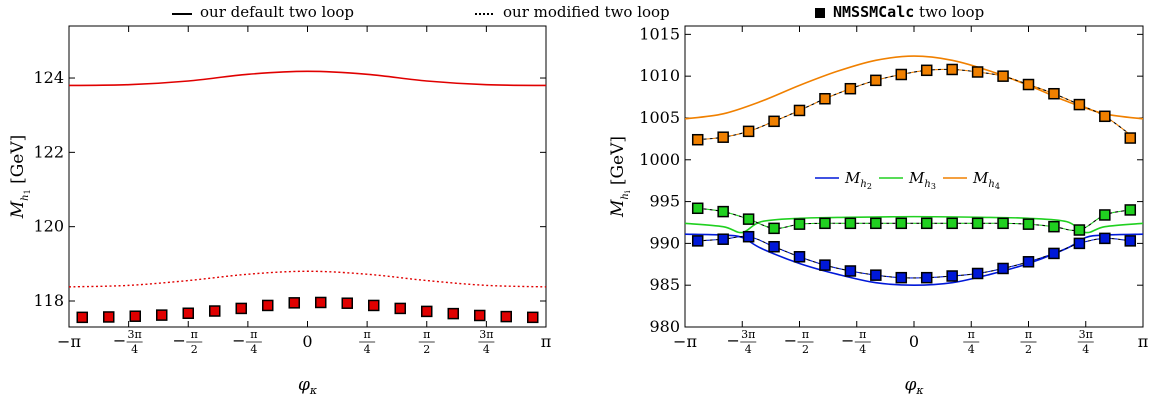 The width and height of the screenshot is (1156, 399). I want to click on y-tick-label-2-6: 1010, so click(659, 75).